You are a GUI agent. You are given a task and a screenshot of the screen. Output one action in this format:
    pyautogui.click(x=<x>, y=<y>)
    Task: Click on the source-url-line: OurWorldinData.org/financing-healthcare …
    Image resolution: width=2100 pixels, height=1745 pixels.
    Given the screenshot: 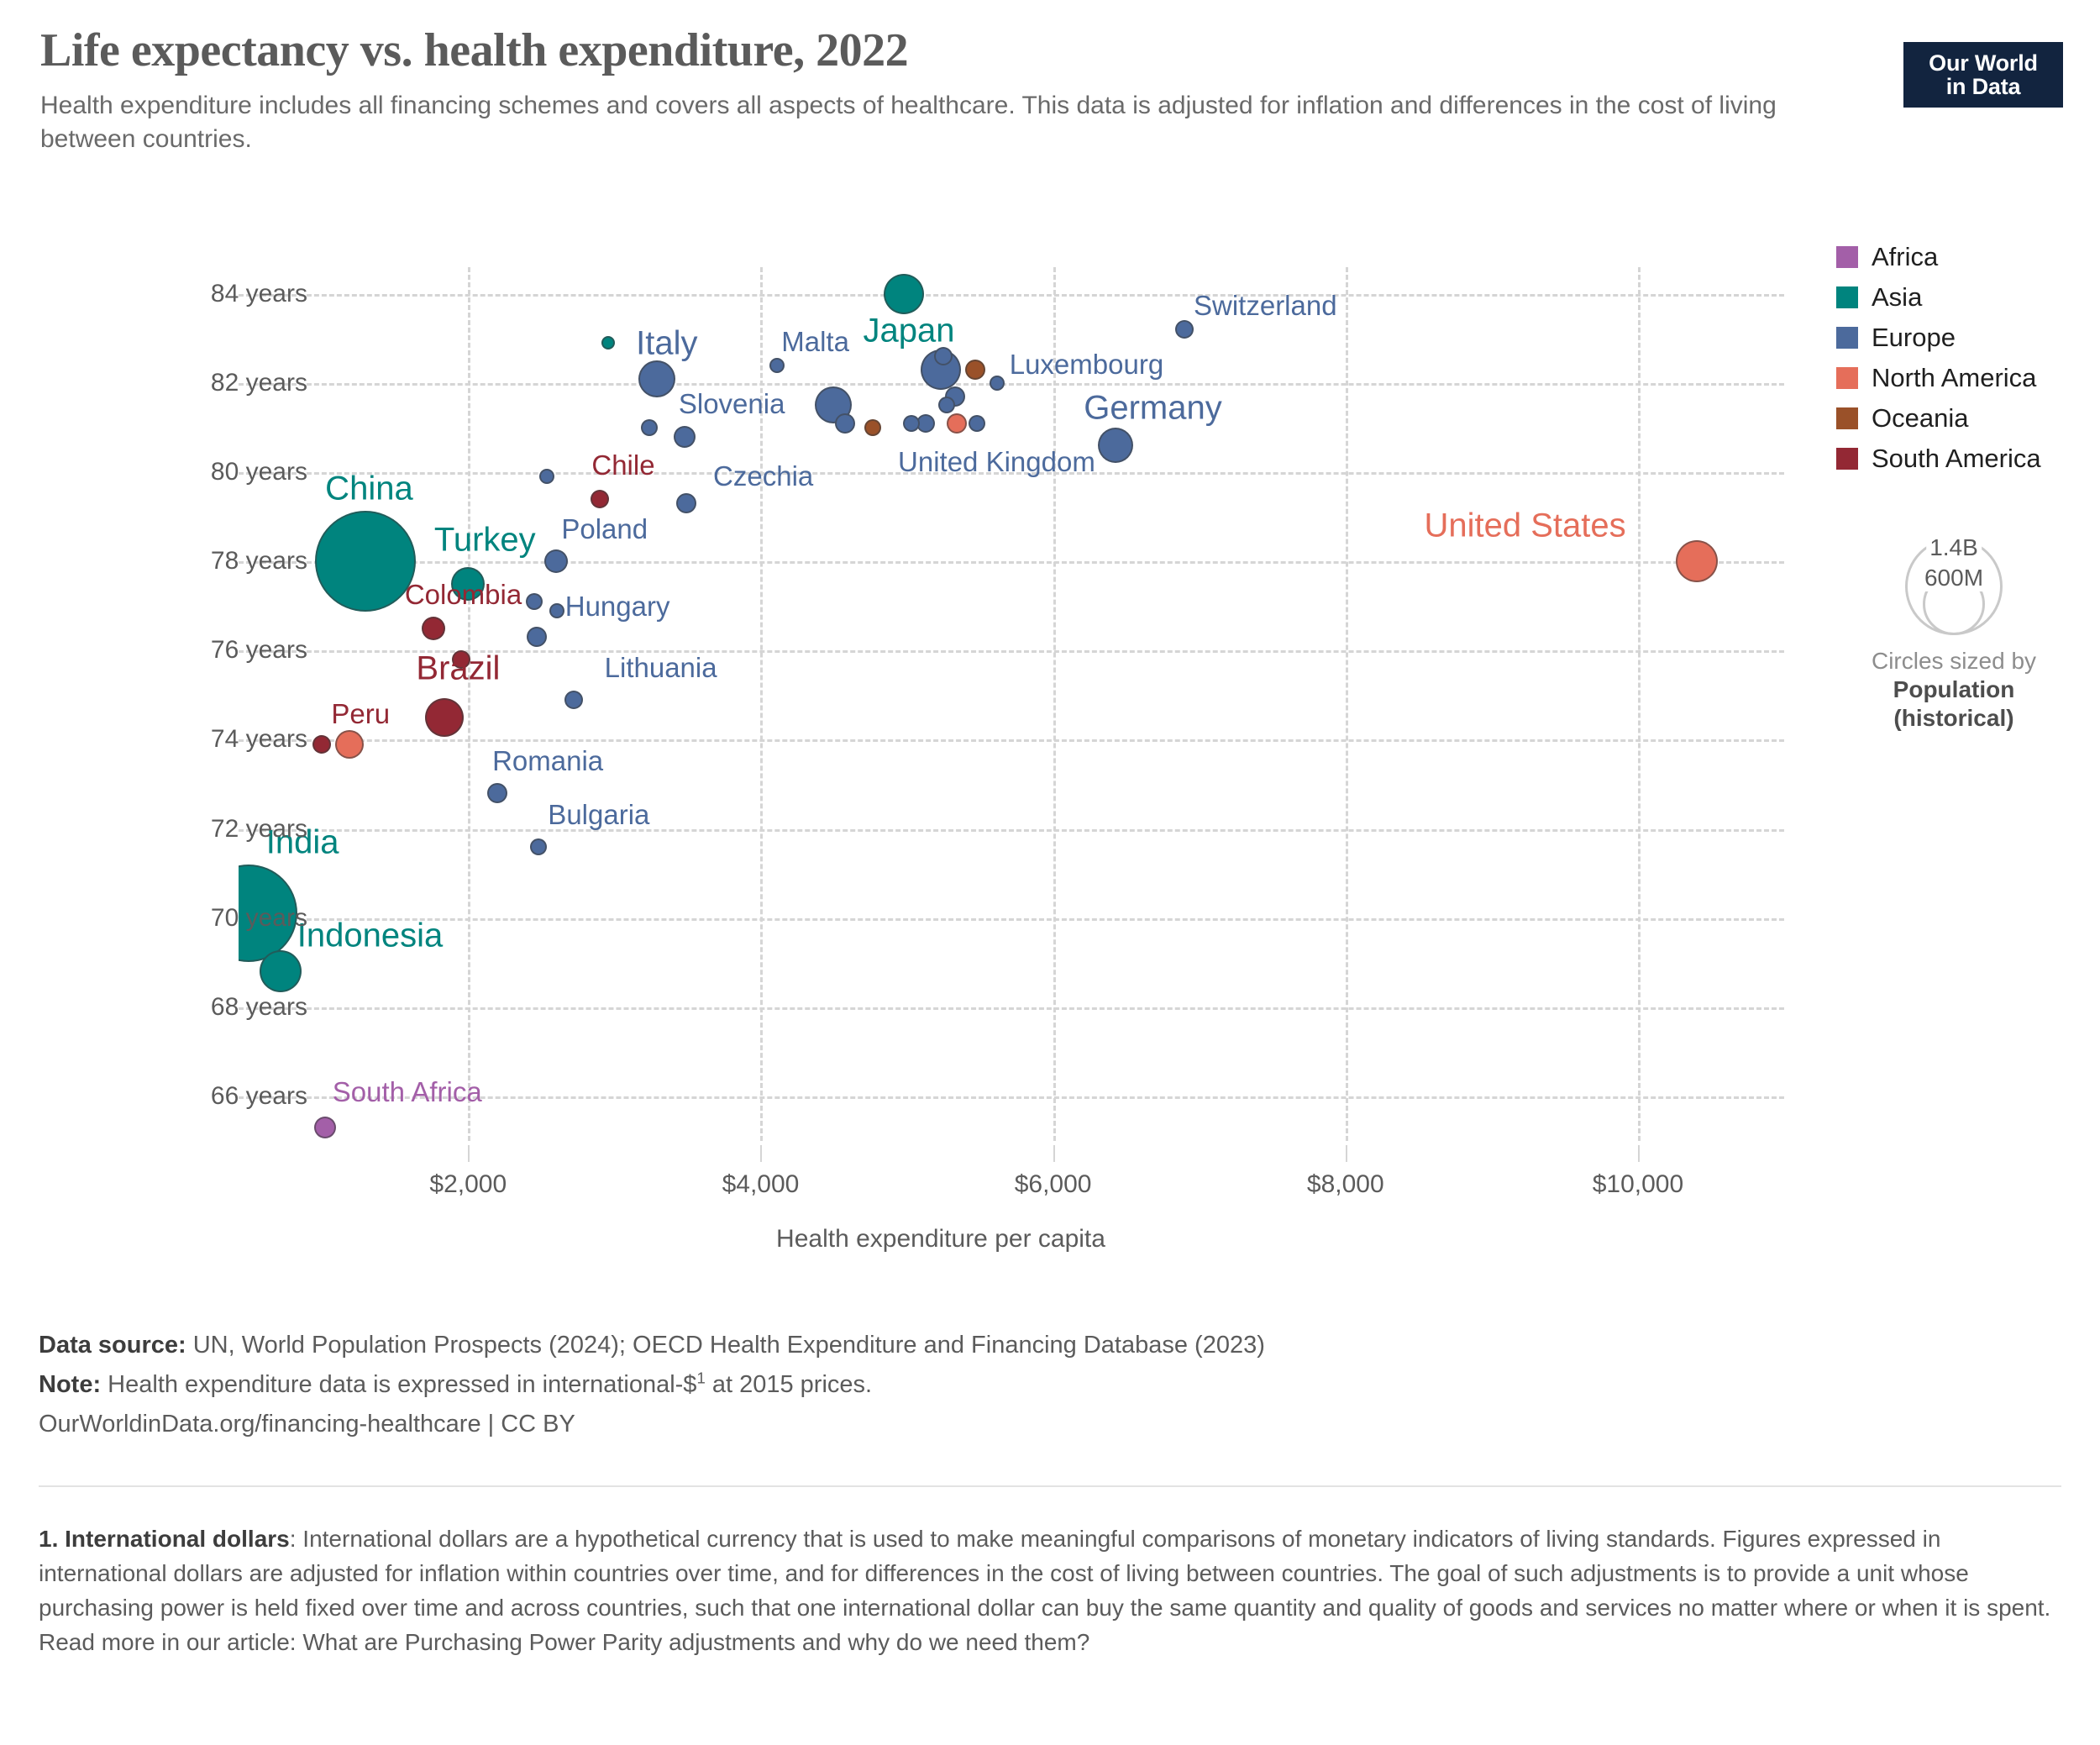 What is the action you would take?
    pyautogui.click(x=307, y=1424)
    